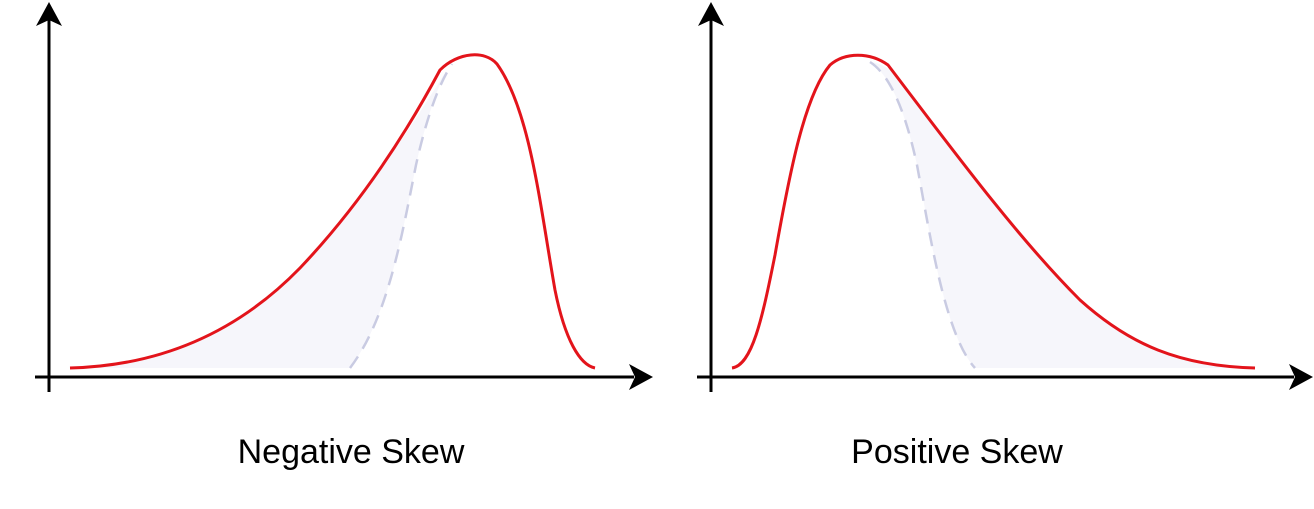 The image size is (1314, 509). Describe the element at coordinates (957, 452) in the screenshot. I see `caption-positive-skew: Positive Skew` at that location.